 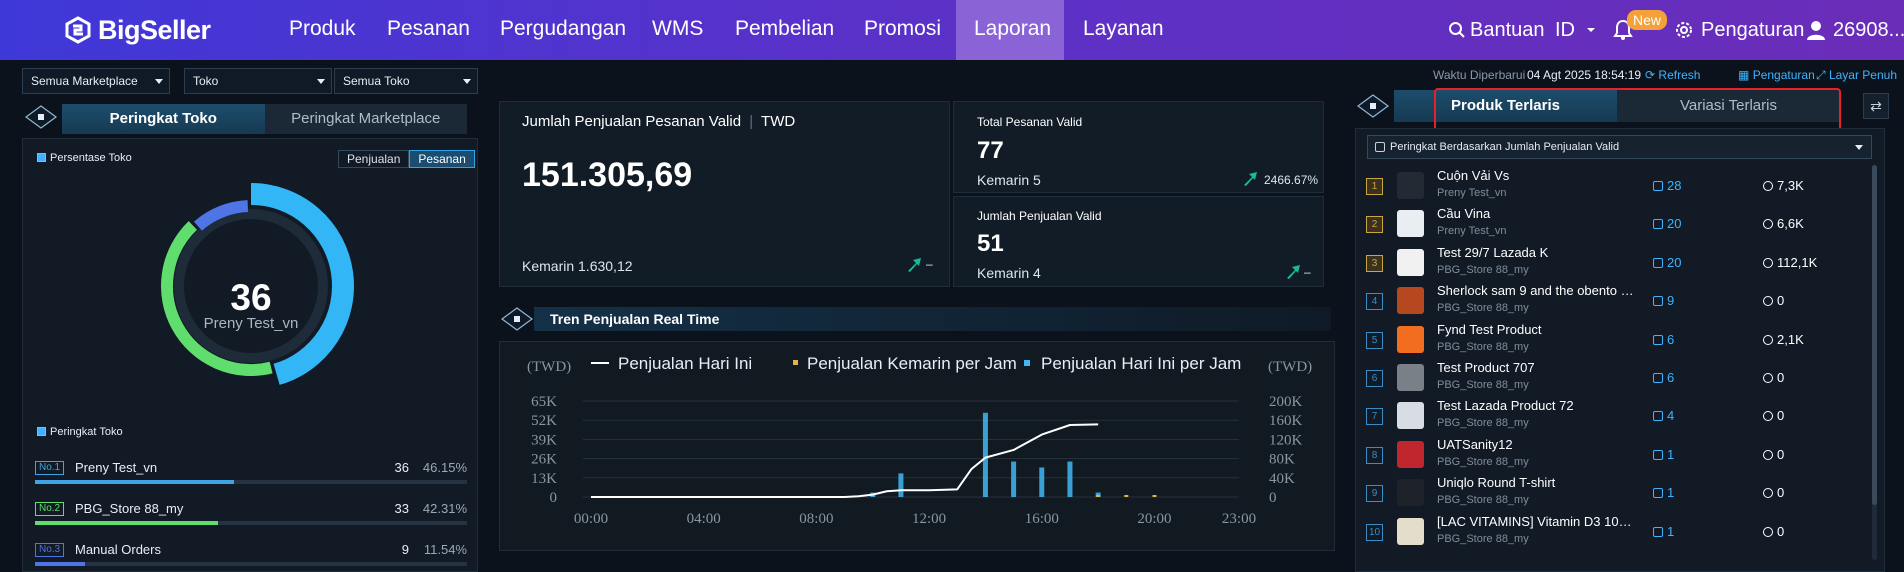 I want to click on tab-produk-terlaris: Produk Terlaris, so click(x=1505, y=106).